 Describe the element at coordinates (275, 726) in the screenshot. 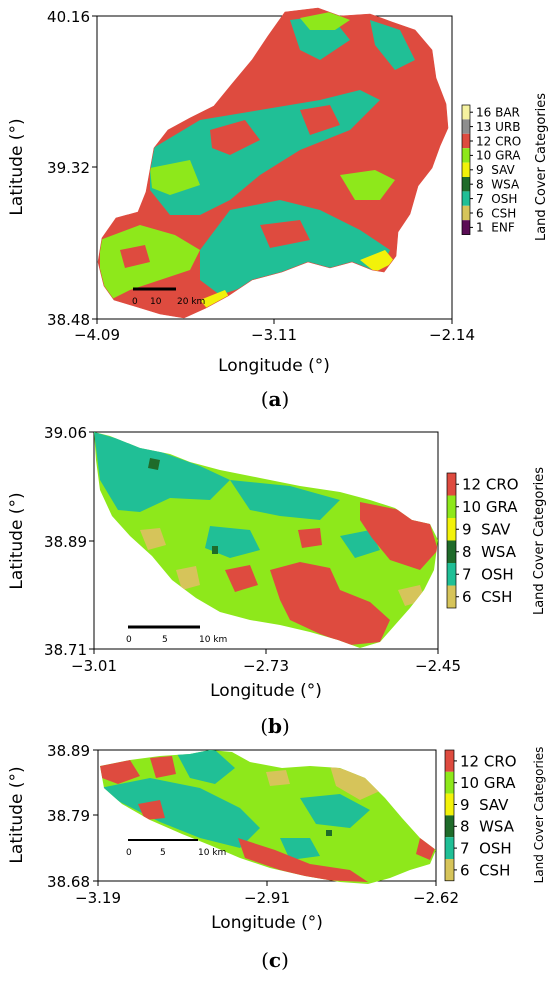

I see `caption-b: (b)` at that location.